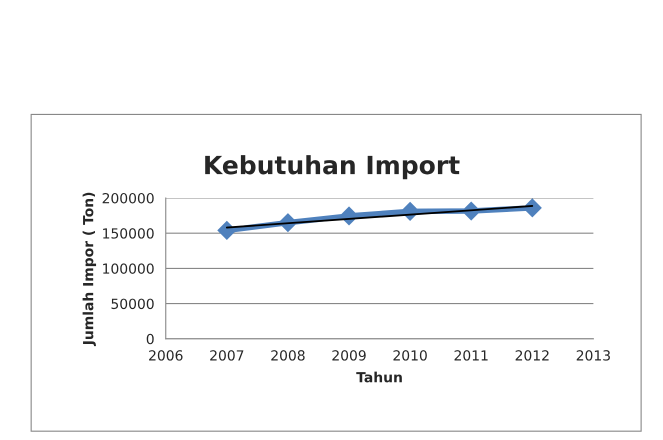  Describe the element at coordinates (227, 355) in the screenshot. I see `x-tick-label: 2007` at that location.